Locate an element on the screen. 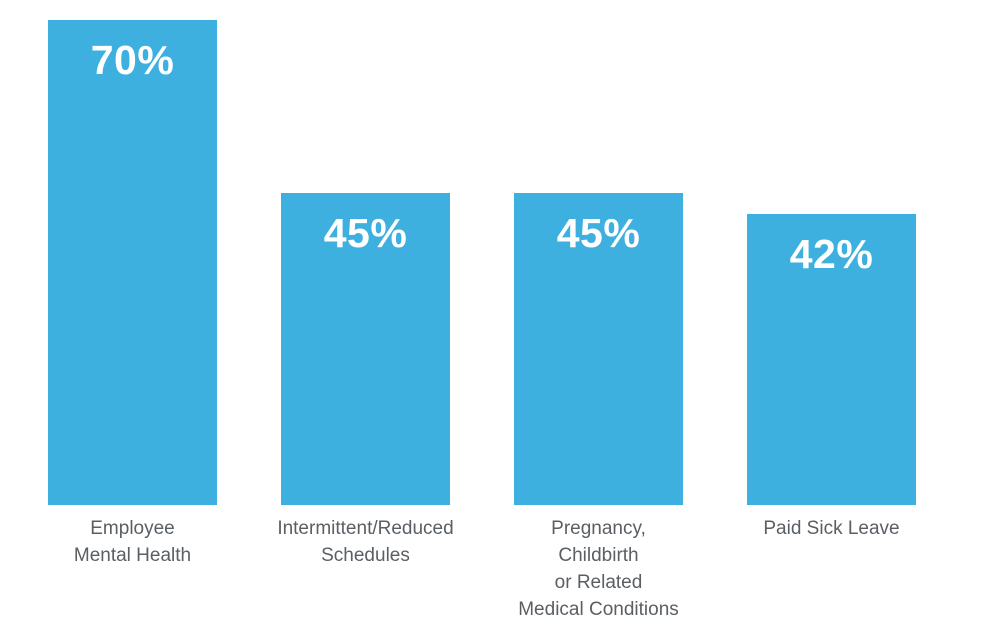 This screenshot has height=626, width=1000. category-line: or Related is located at coordinates (598, 582).